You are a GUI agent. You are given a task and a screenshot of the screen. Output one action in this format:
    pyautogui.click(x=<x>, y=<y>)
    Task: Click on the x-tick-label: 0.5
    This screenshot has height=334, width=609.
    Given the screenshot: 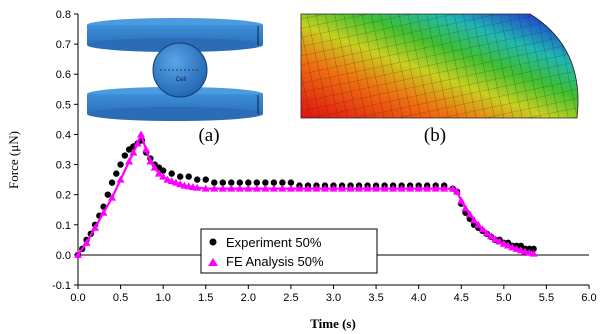 What is the action you would take?
    pyautogui.click(x=120, y=298)
    